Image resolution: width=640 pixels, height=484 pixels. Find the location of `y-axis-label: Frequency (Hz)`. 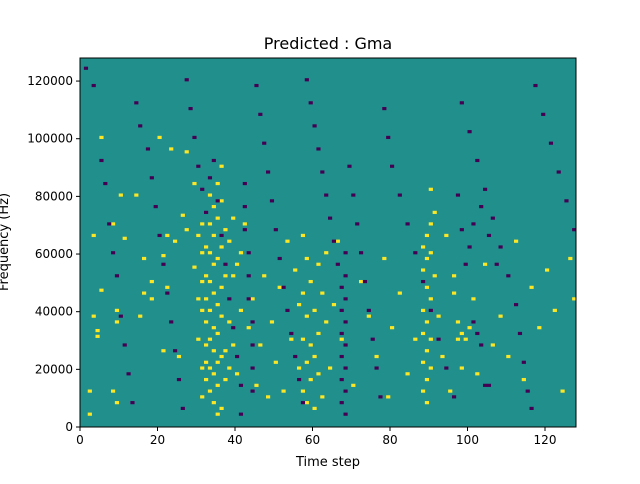

y-axis-label: Frequency (Hz) is located at coordinates (6, 242).